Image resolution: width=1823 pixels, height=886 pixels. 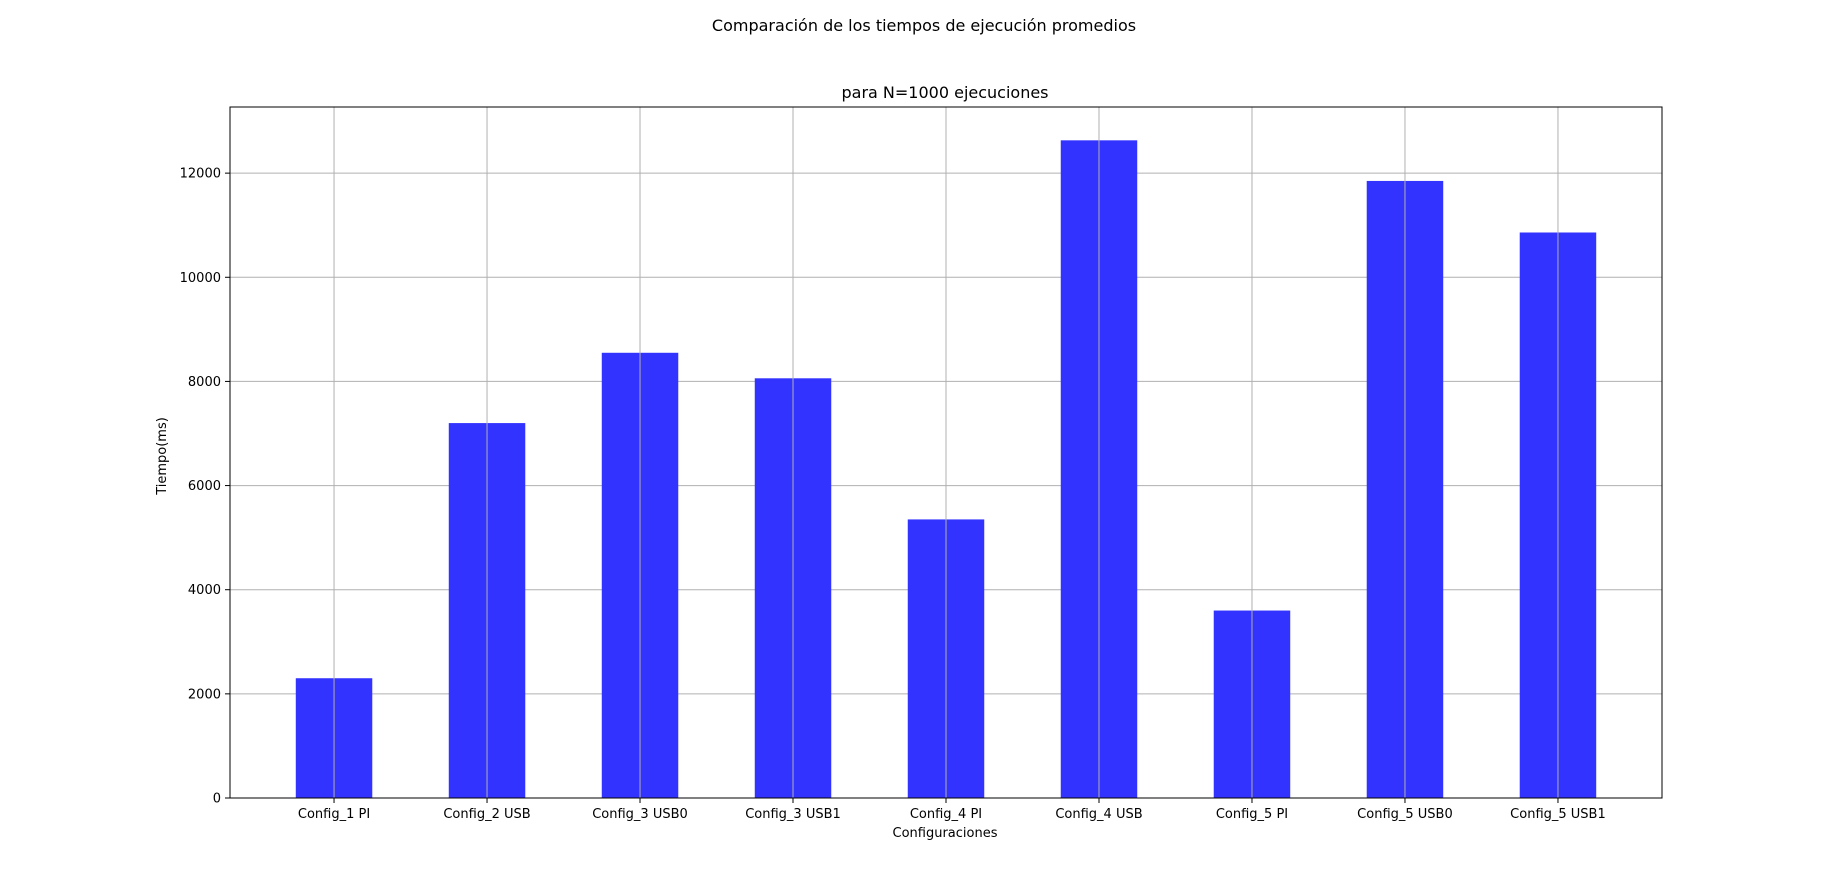 I want to click on x-tick-label: Config_4 USB, so click(x=1098, y=814).